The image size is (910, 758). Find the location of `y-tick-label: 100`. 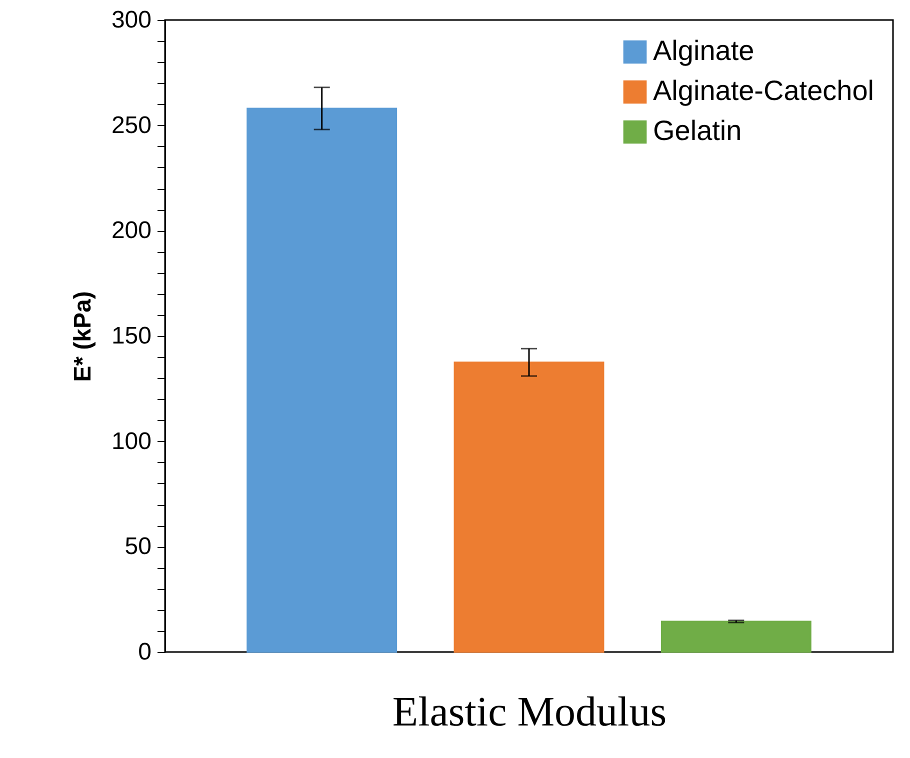

y-tick-label: 100 is located at coordinates (131, 441).